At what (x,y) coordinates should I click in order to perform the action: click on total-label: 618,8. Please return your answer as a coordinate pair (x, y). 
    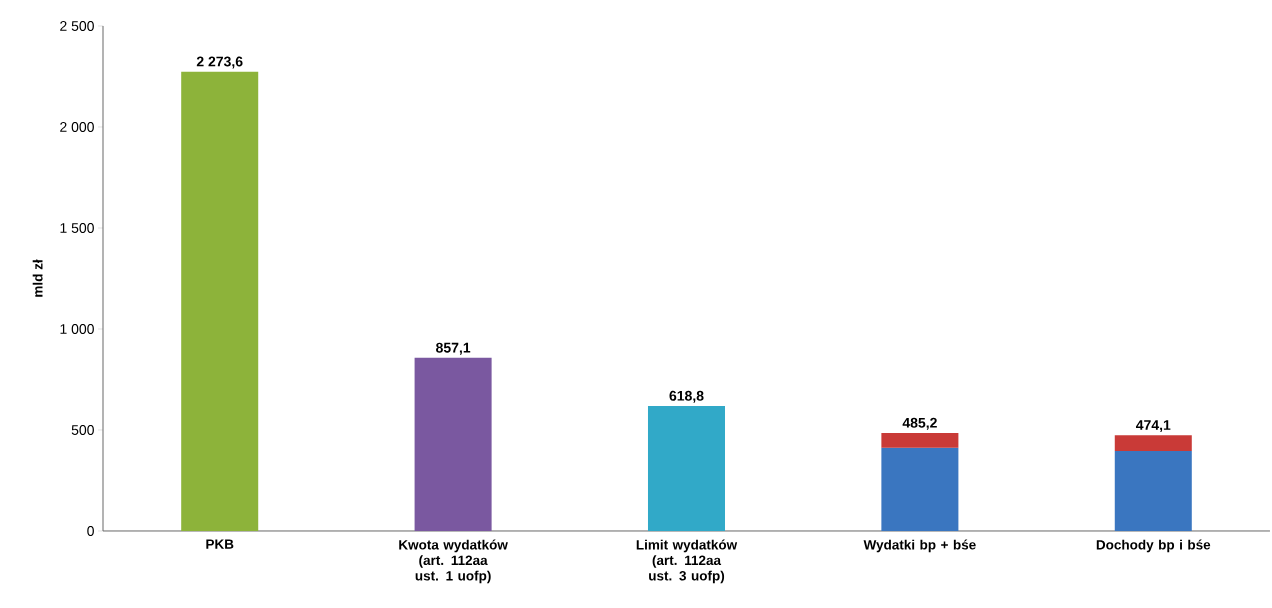
    Looking at the image, I should click on (686, 396).